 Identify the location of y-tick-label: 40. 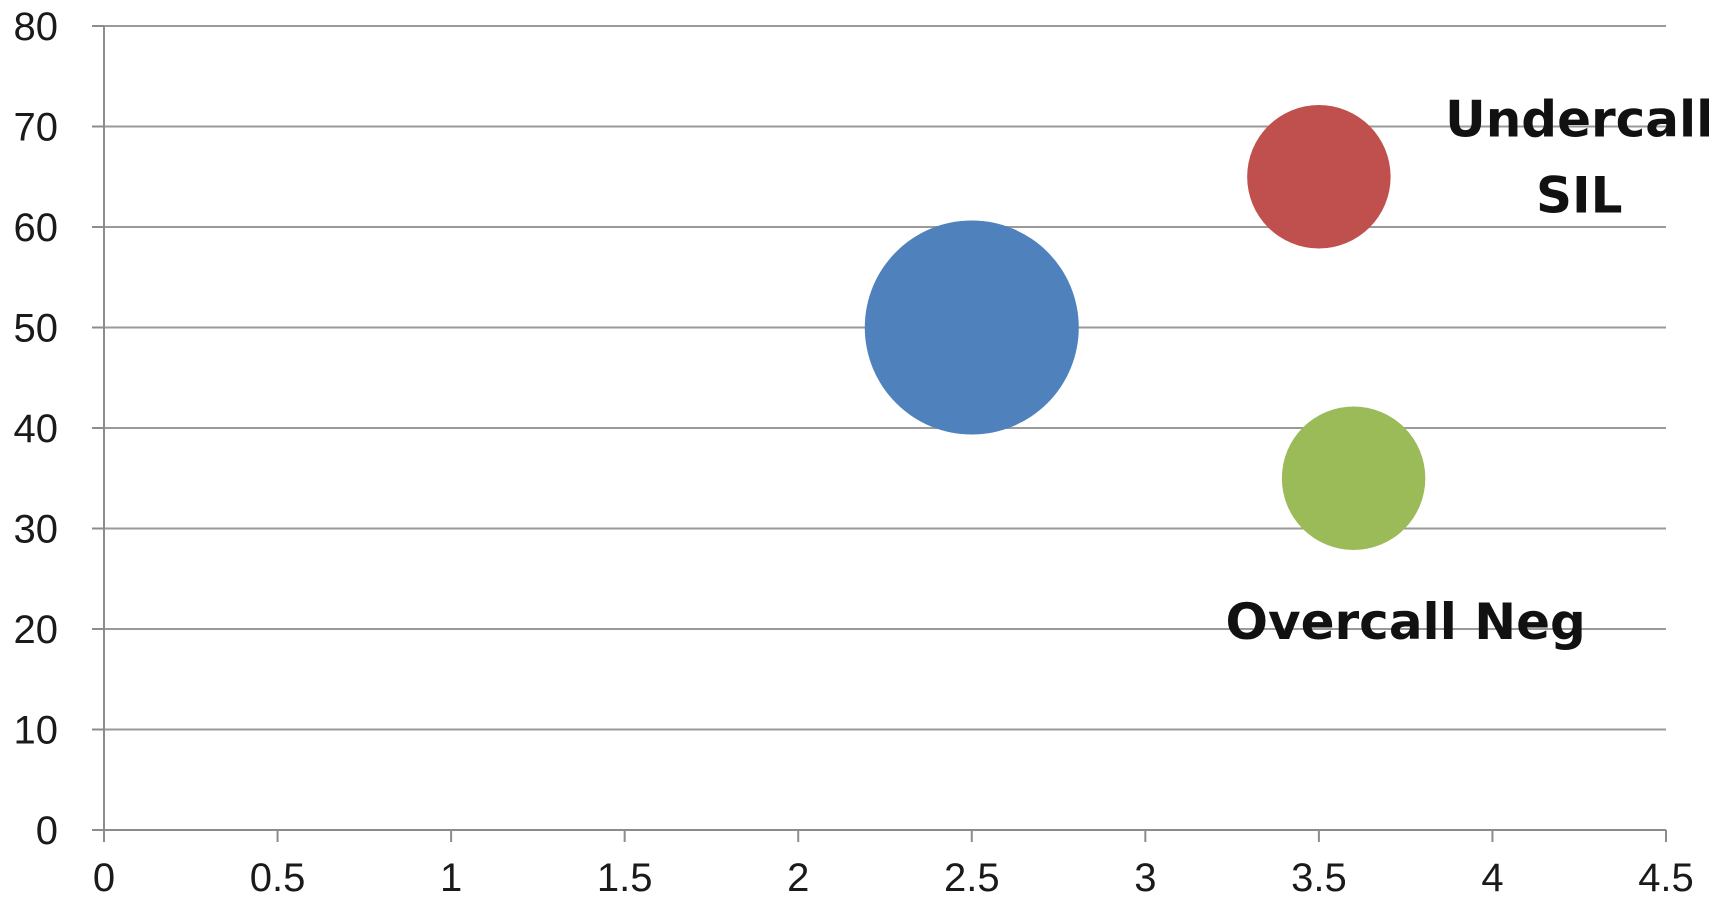
(36, 429).